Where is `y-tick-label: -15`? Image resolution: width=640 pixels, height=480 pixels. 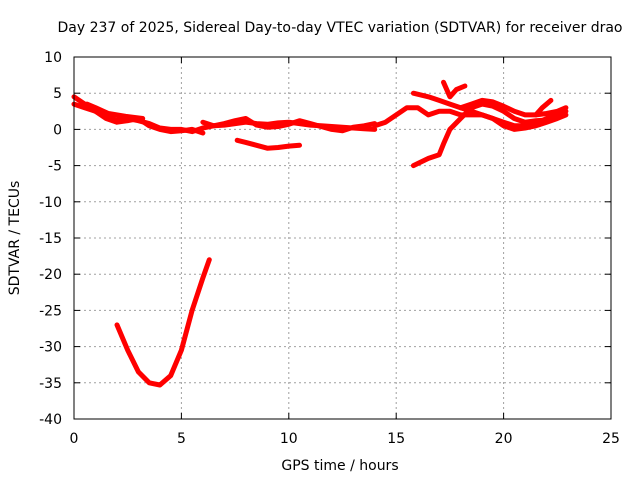
y-tick-label: -15 is located at coordinates (50, 239).